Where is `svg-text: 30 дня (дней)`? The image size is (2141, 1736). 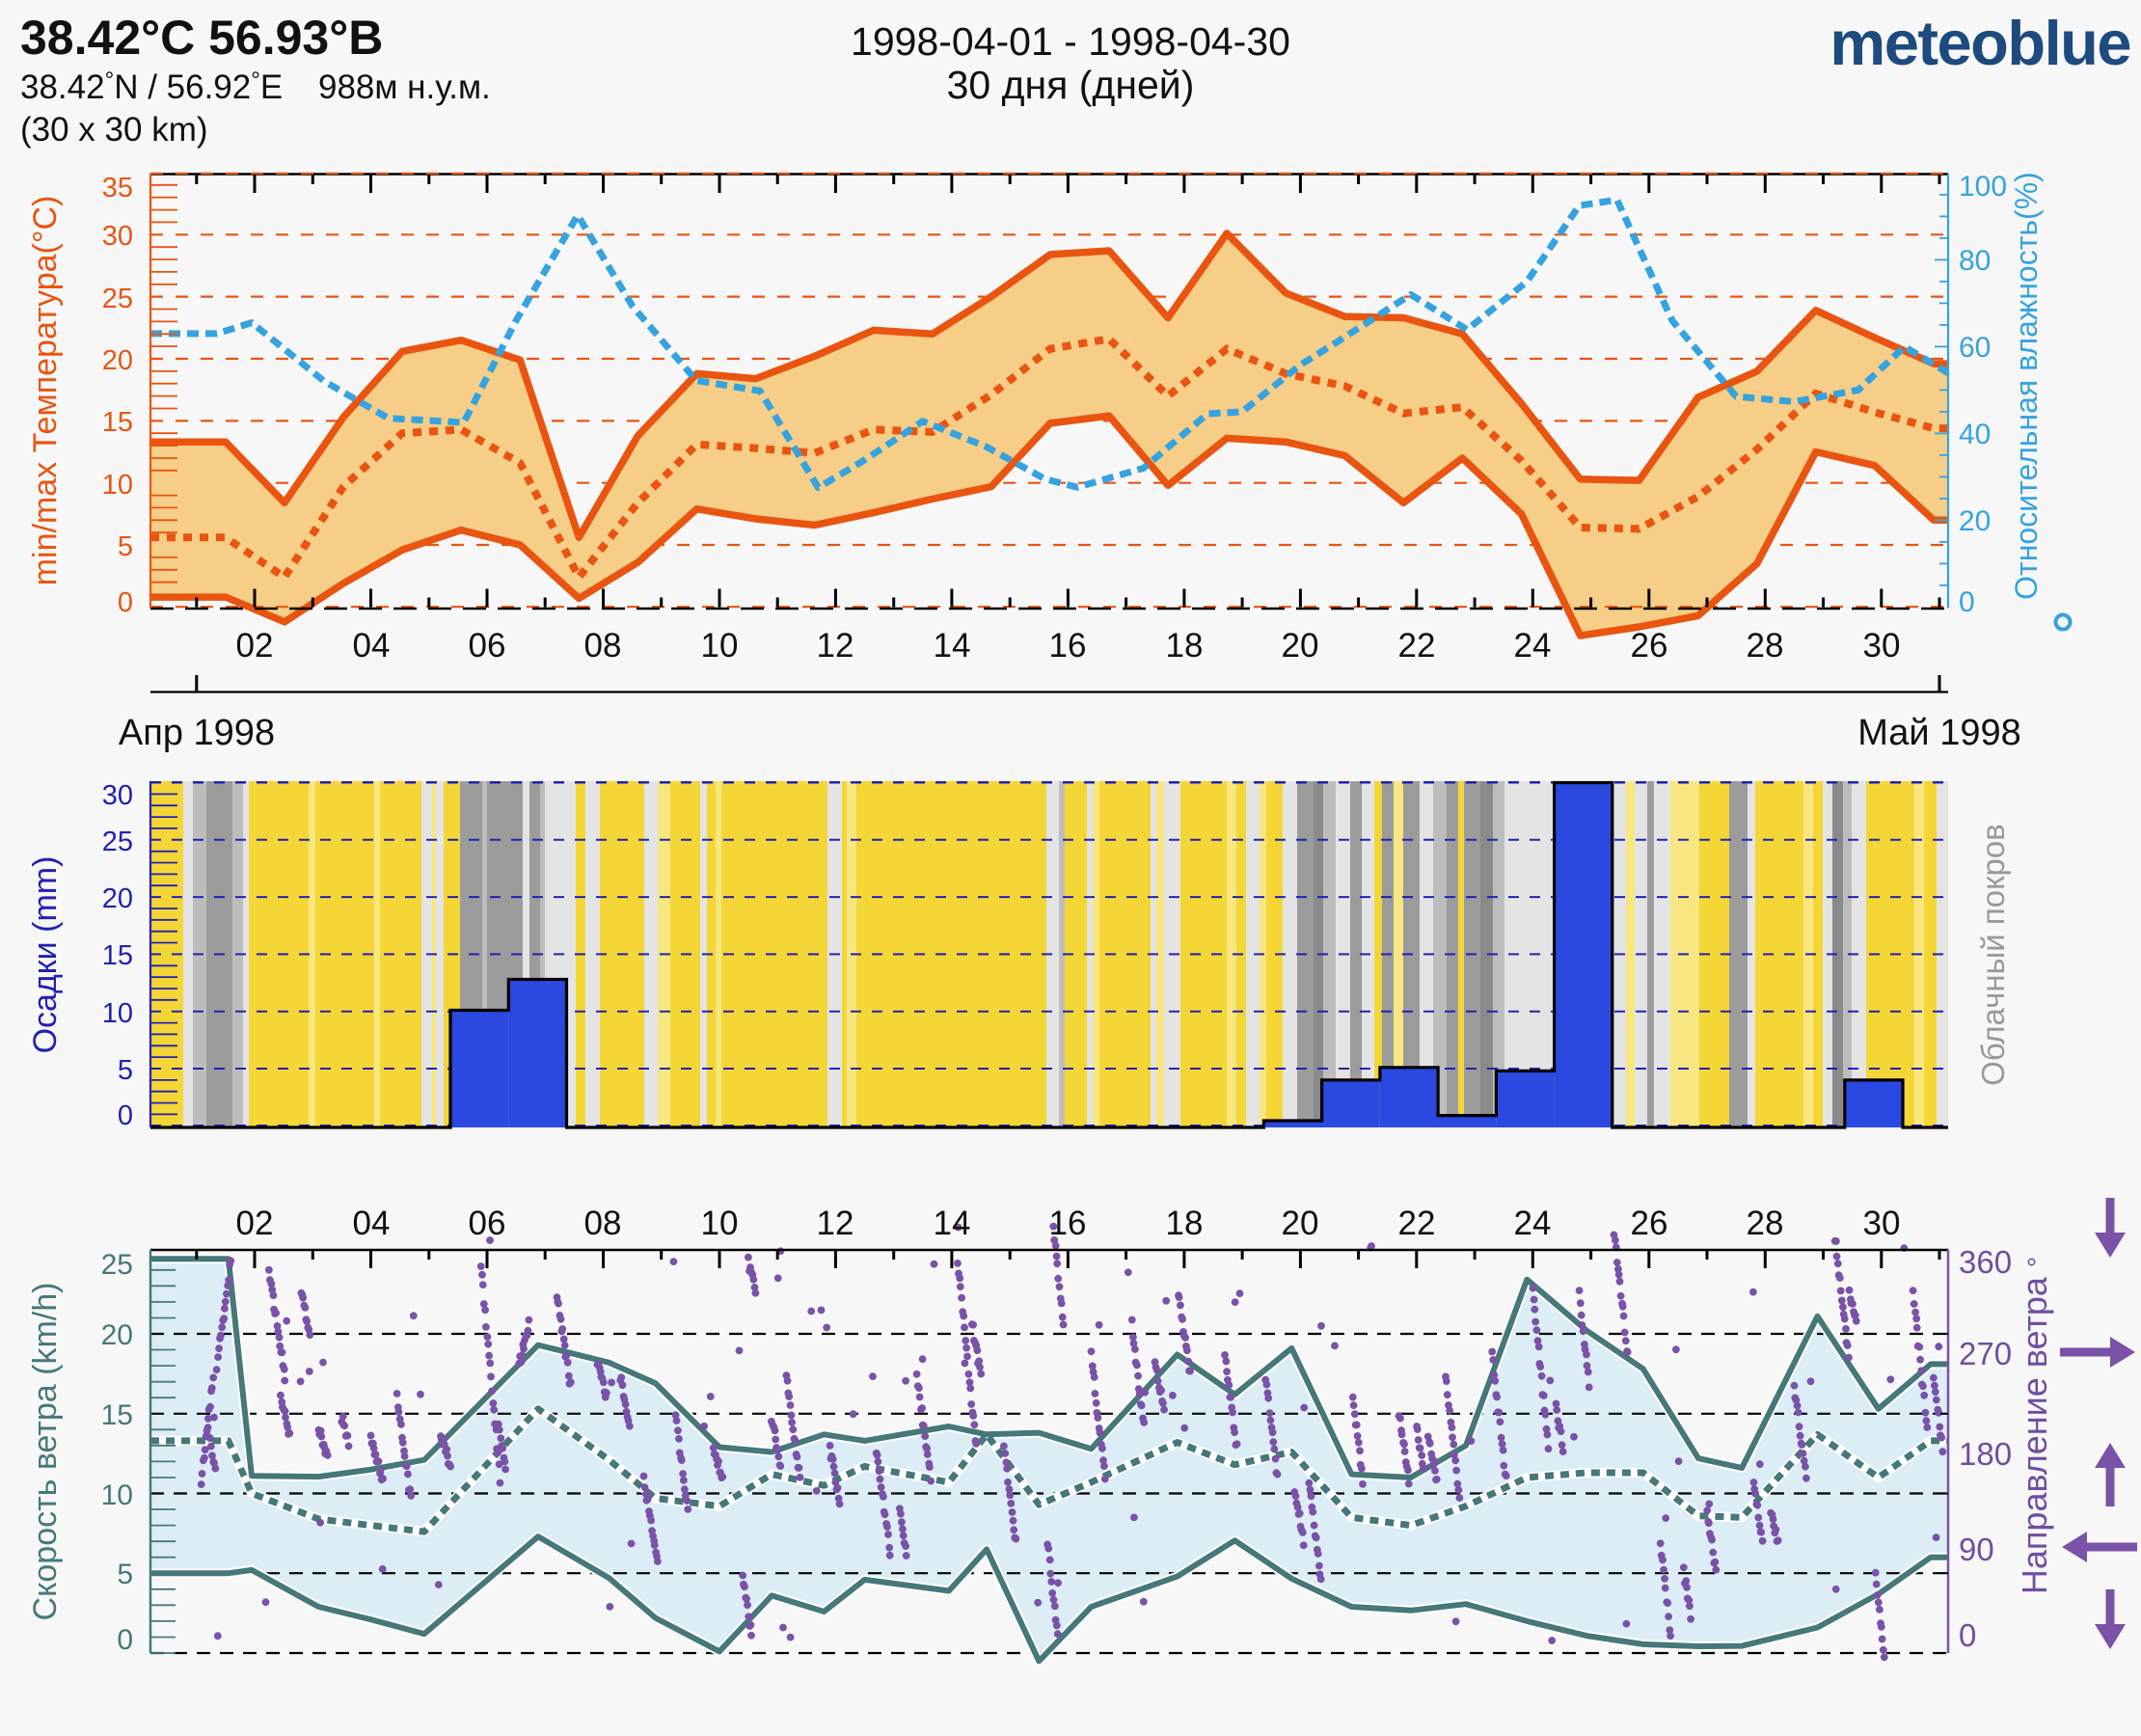
svg-text: 30 дня (дней) is located at coordinates (1071, 85).